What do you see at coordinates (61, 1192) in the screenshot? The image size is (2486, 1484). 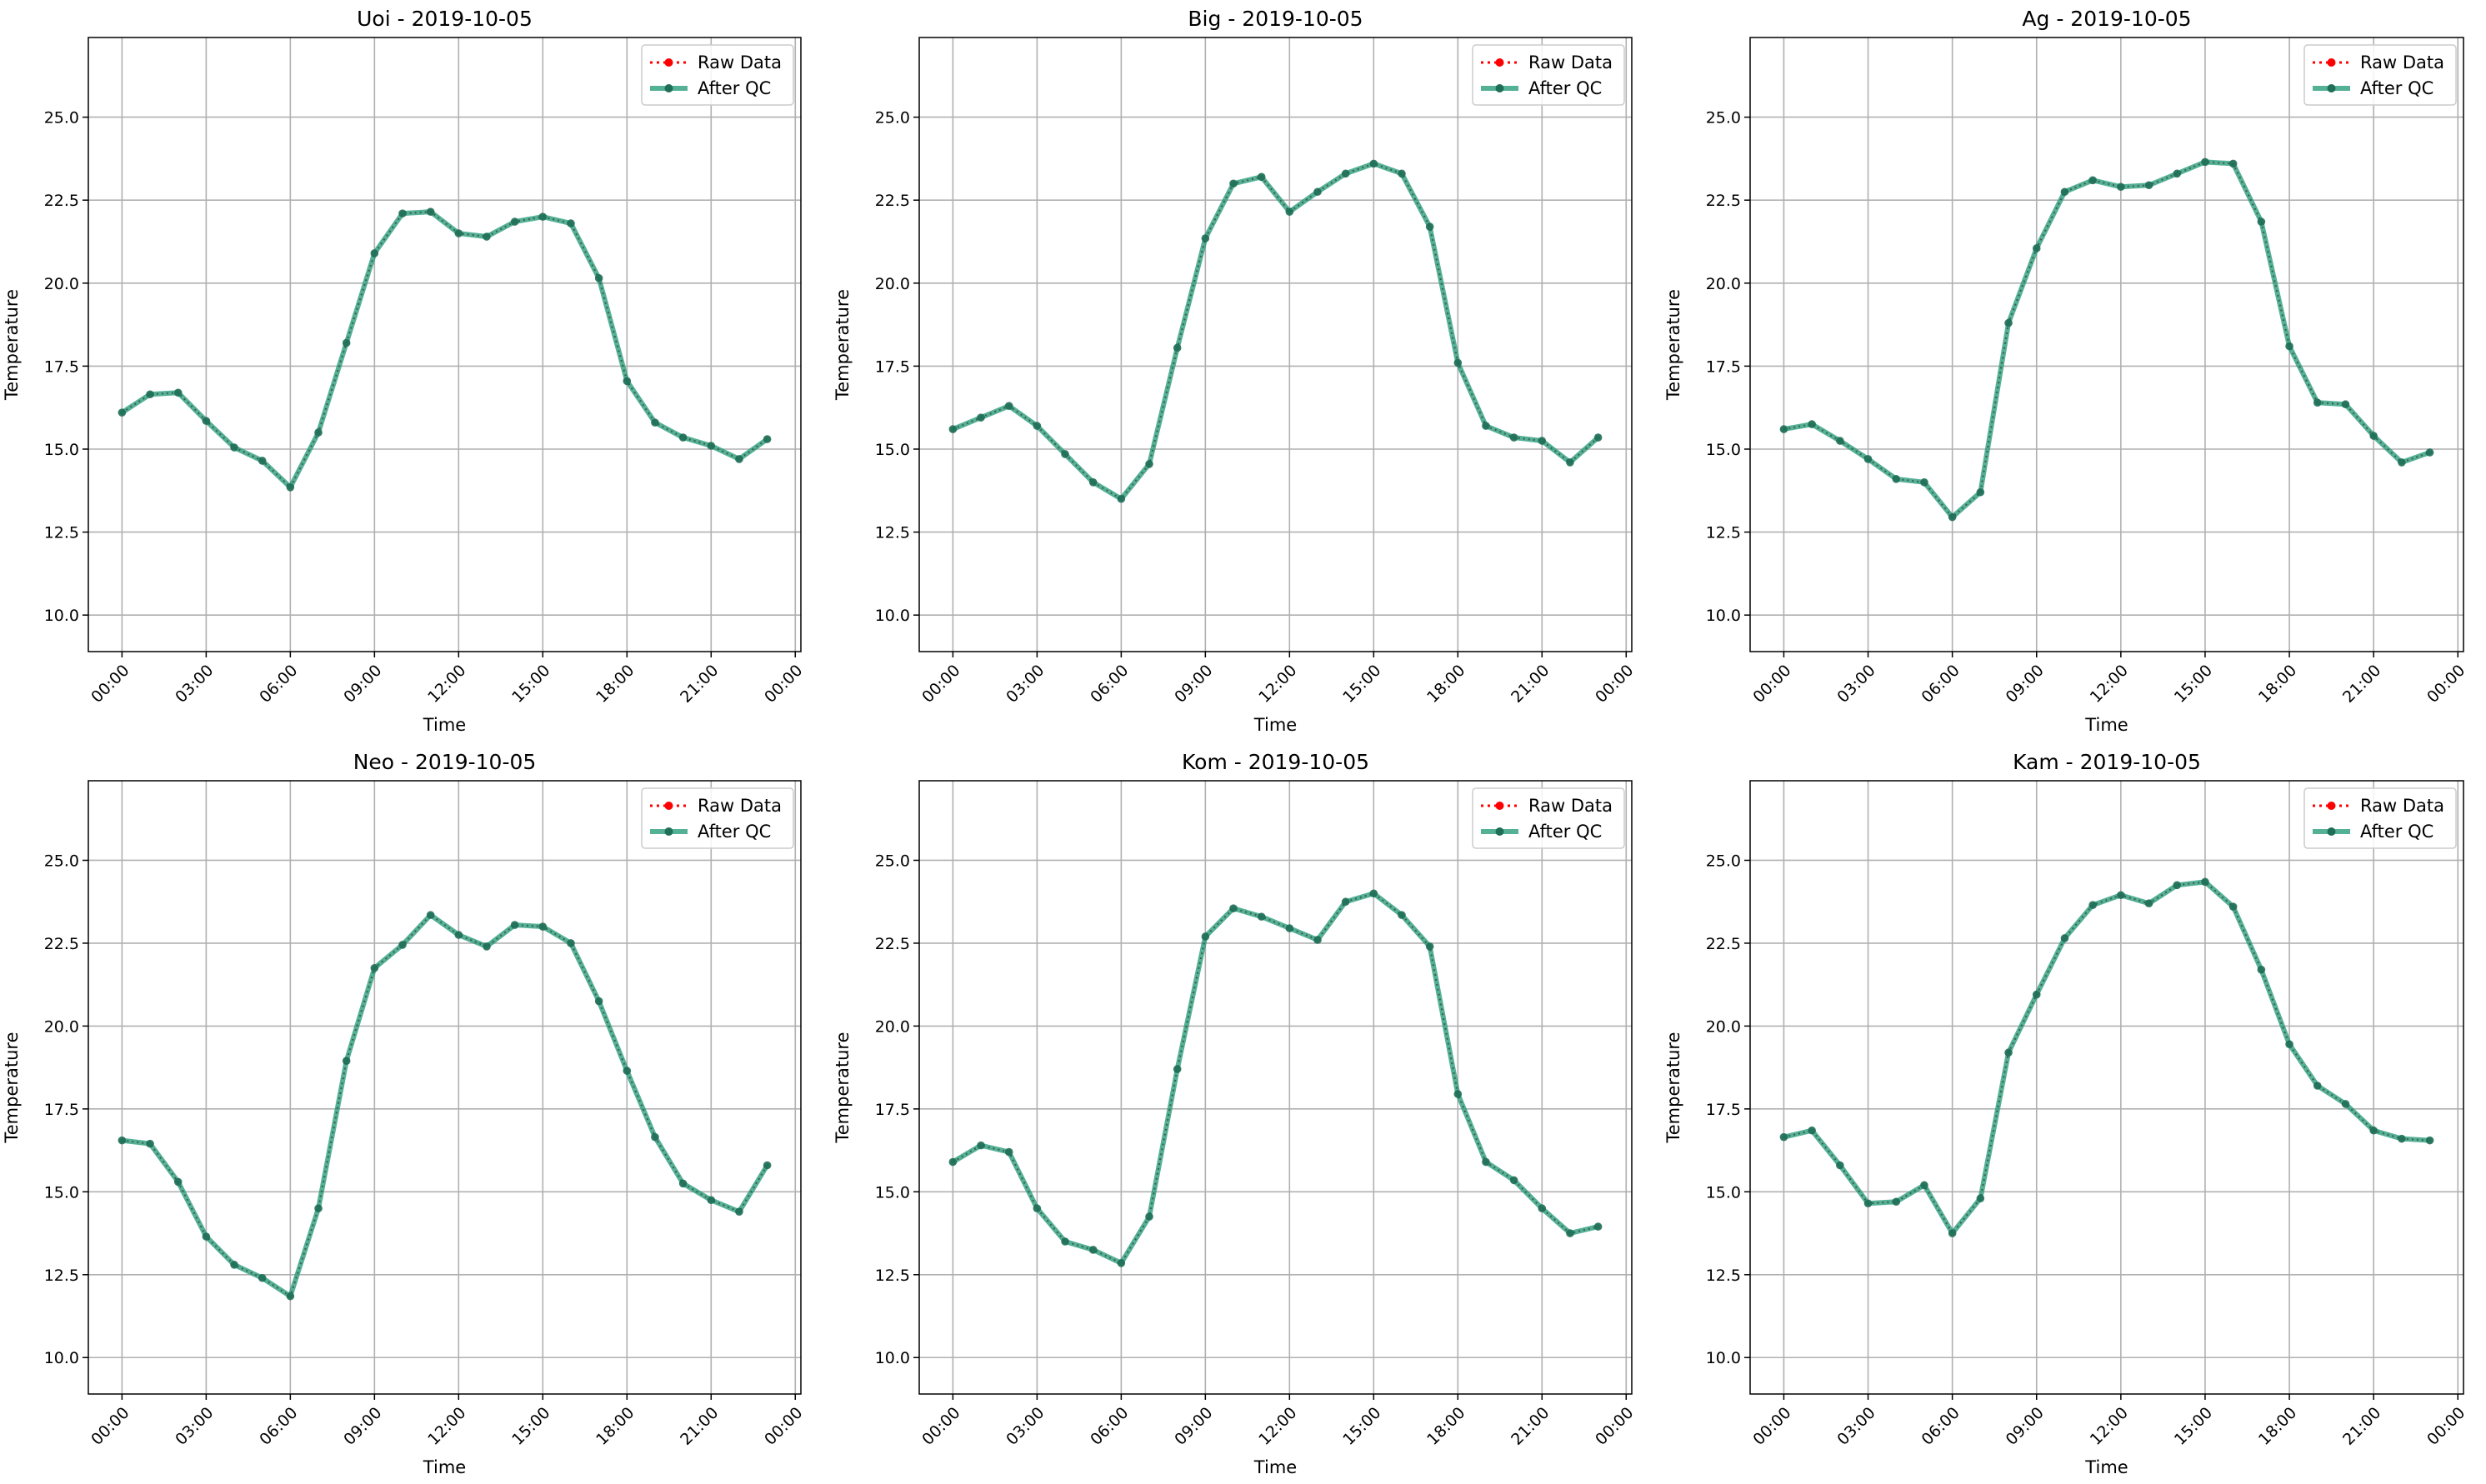 I see `y-tick-label: 15.0` at bounding box center [61, 1192].